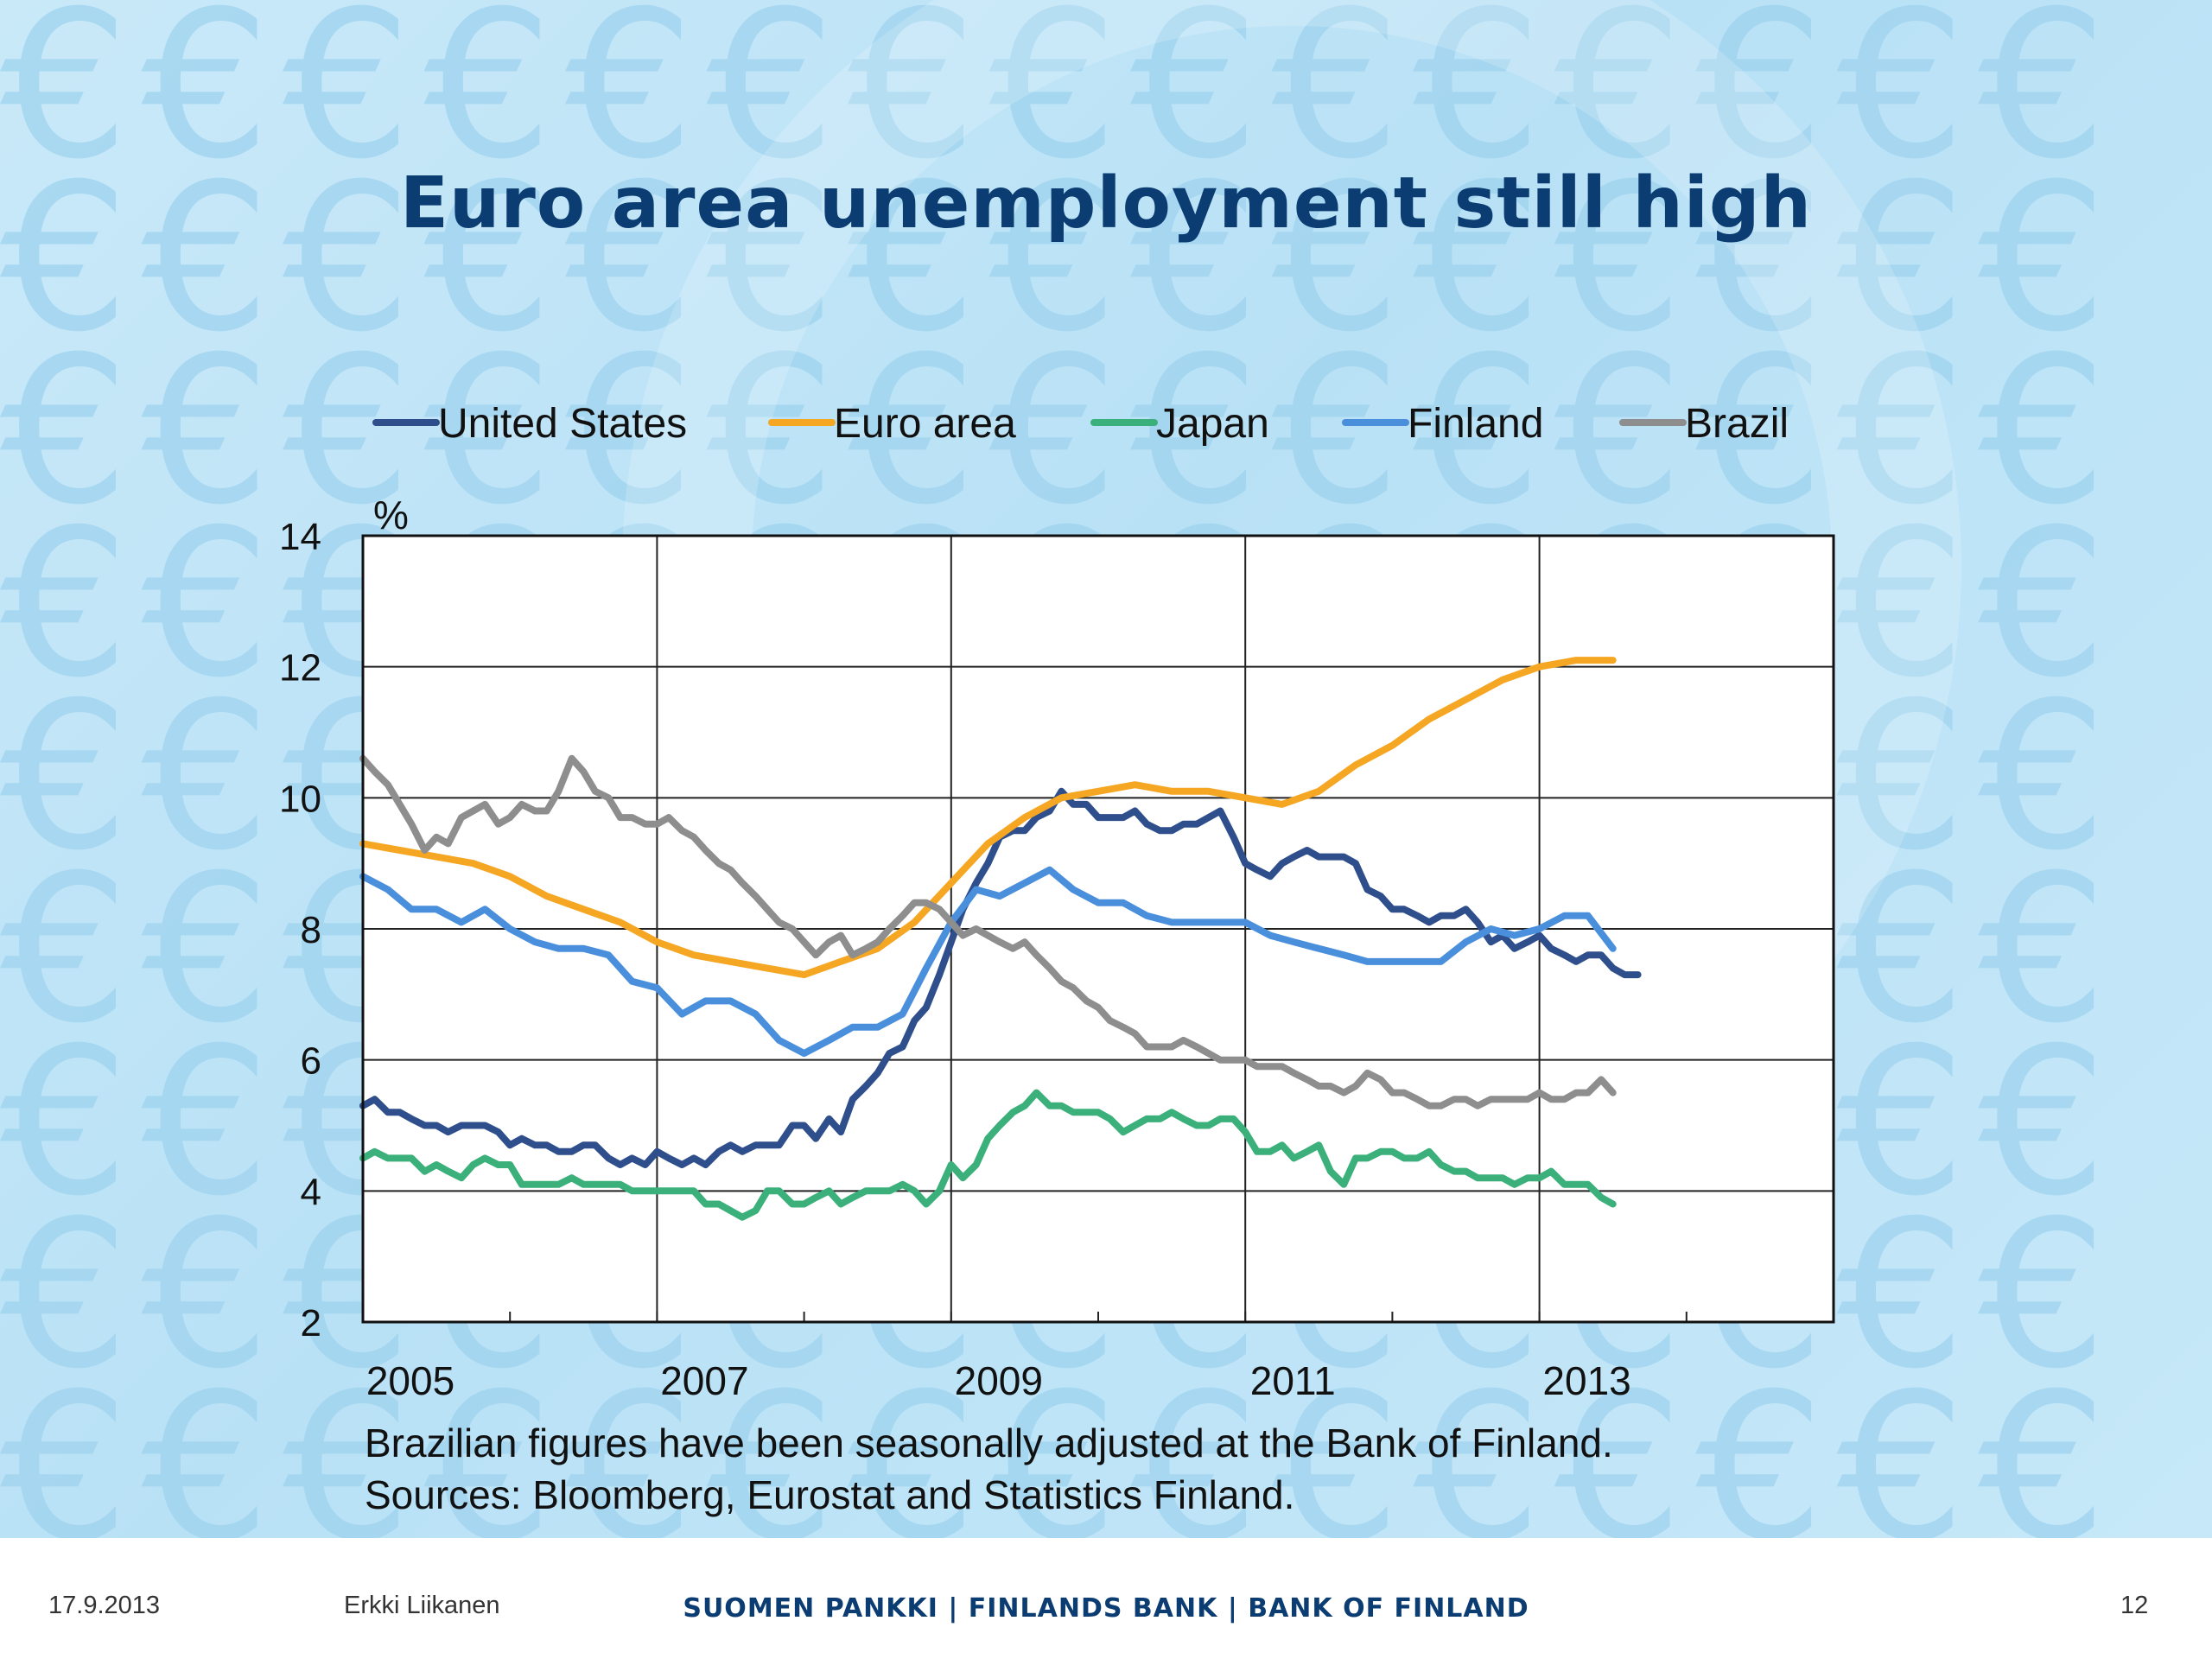  Describe the element at coordinates (562, 424) in the screenshot. I see `legend-label: United States` at that location.